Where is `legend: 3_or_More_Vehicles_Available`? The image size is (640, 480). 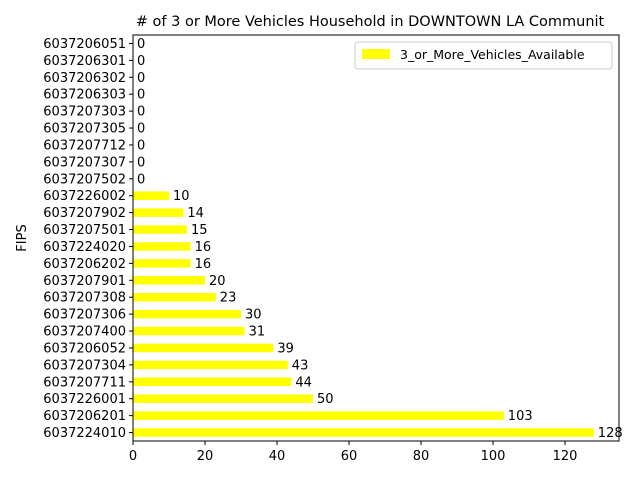
legend: 3_or_More_Vehicles_Available is located at coordinates (483, 55).